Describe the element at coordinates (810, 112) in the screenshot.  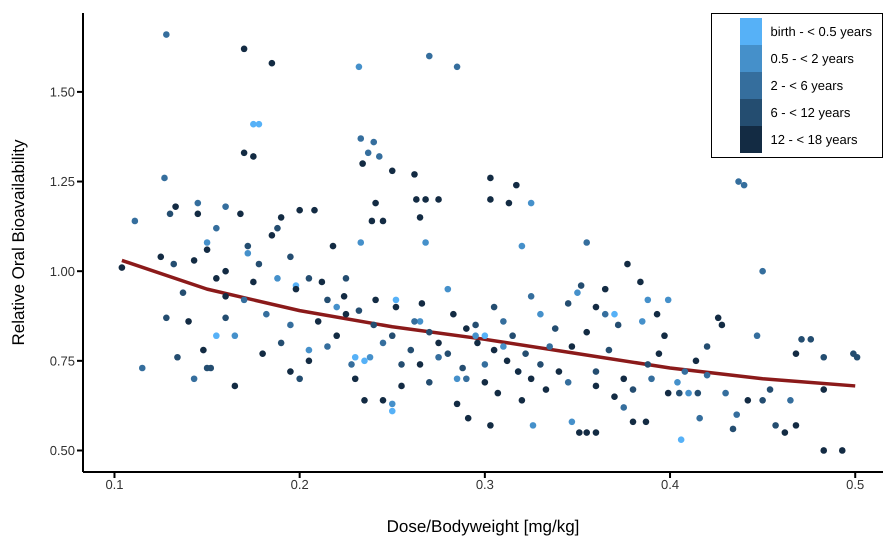
I see `legend-label: 6 - < 12 years` at that location.